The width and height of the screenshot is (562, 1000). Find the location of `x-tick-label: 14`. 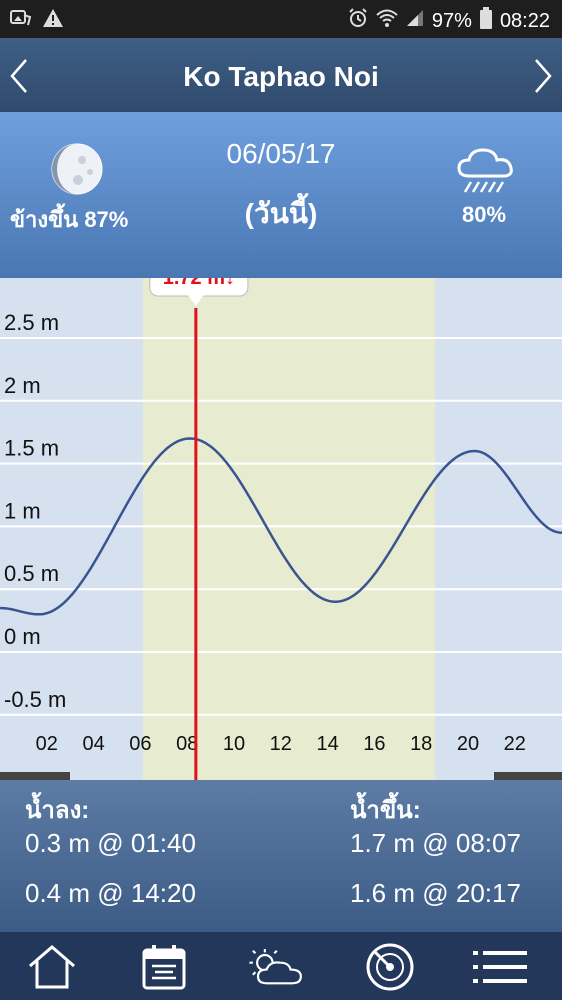

x-tick-label: 14 is located at coordinates (327, 744).